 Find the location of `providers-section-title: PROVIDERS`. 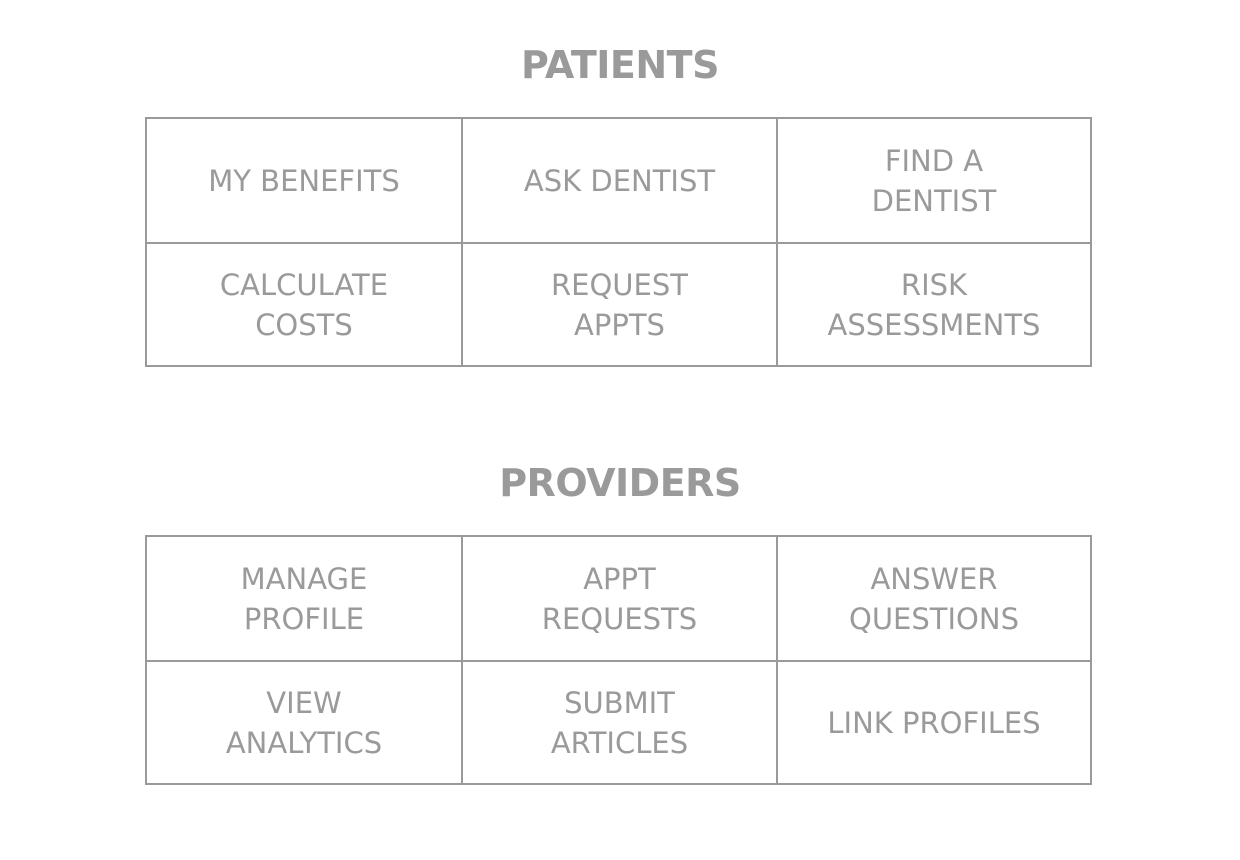

providers-section-title: PROVIDERS is located at coordinates (620, 483).